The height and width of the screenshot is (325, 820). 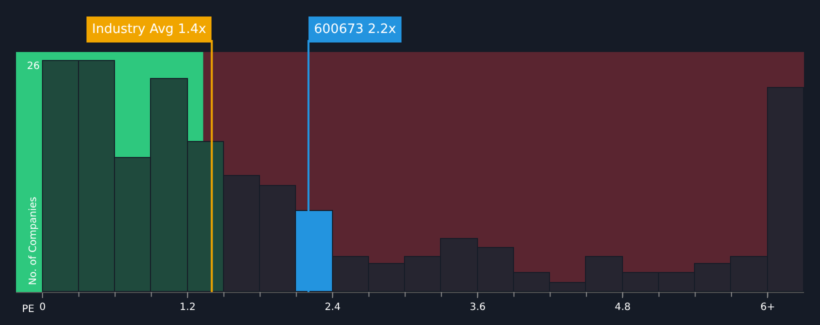 What do you see at coordinates (478, 307) in the screenshot?
I see `x-tick-label: 3.6` at bounding box center [478, 307].